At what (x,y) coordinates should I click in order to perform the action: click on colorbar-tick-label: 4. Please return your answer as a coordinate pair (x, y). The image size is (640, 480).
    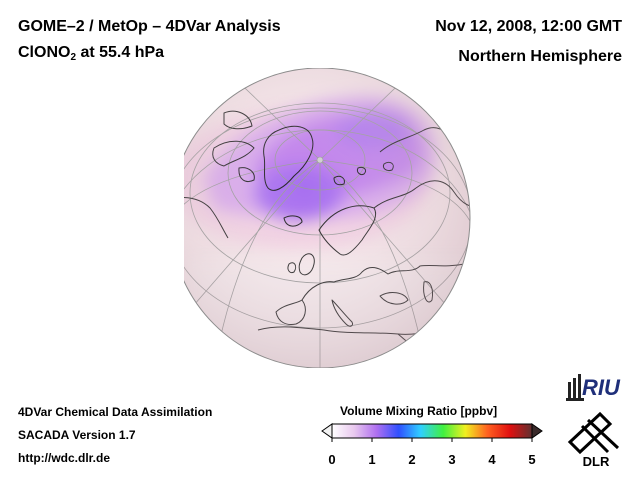
    Looking at the image, I should click on (492, 459).